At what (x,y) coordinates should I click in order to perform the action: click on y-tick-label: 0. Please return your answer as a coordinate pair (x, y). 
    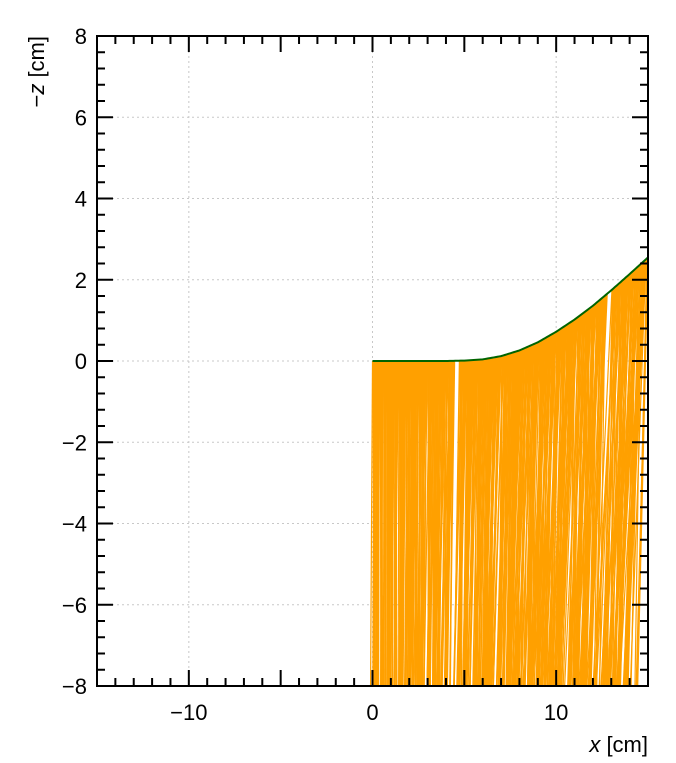
    Looking at the image, I should click on (81, 361).